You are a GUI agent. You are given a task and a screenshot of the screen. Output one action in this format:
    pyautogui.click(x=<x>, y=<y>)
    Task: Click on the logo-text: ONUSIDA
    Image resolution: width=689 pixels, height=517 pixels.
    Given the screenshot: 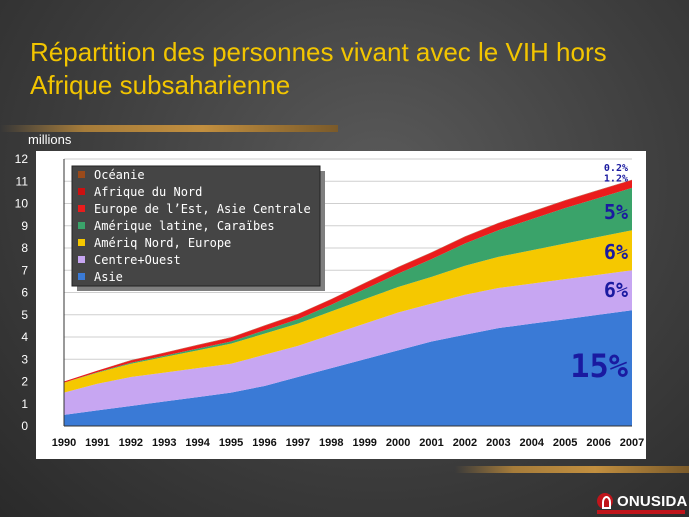 What is the action you would take?
    pyautogui.click(x=652, y=501)
    